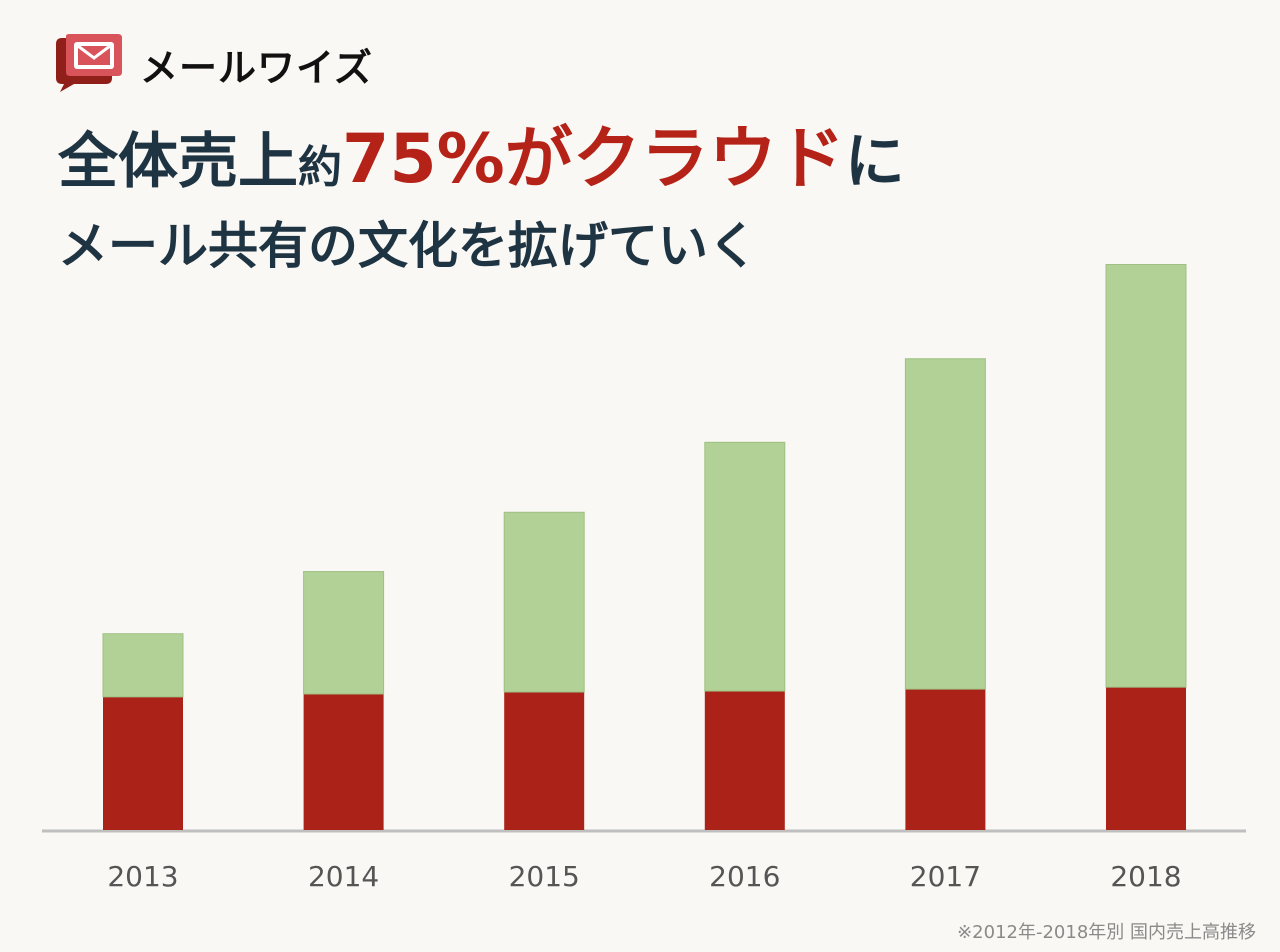 The image size is (1280, 952). What do you see at coordinates (256, 67) in the screenshot?
I see `brand-name: メールワイズ` at bounding box center [256, 67].